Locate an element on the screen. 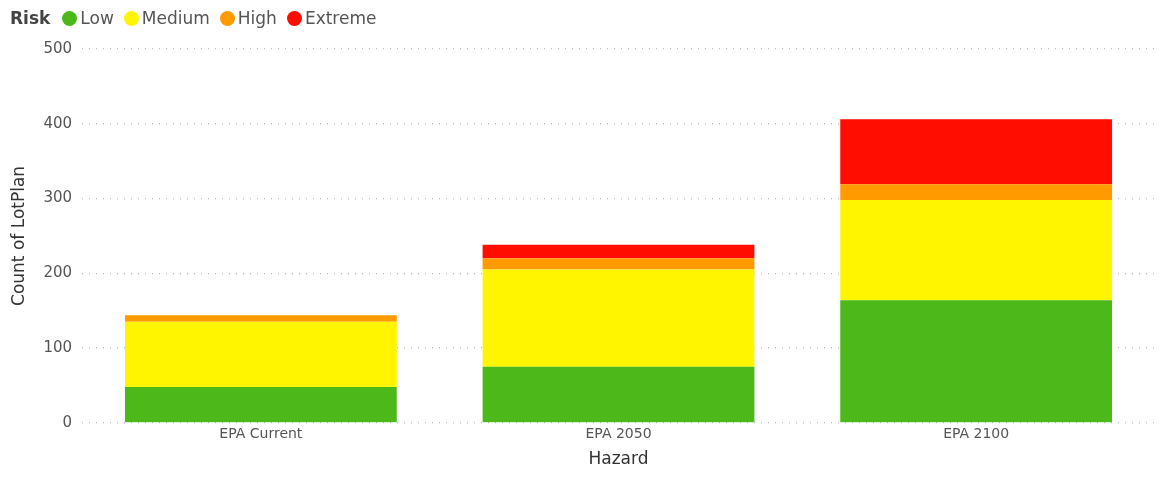  legend-label: Low is located at coordinates (97, 18).